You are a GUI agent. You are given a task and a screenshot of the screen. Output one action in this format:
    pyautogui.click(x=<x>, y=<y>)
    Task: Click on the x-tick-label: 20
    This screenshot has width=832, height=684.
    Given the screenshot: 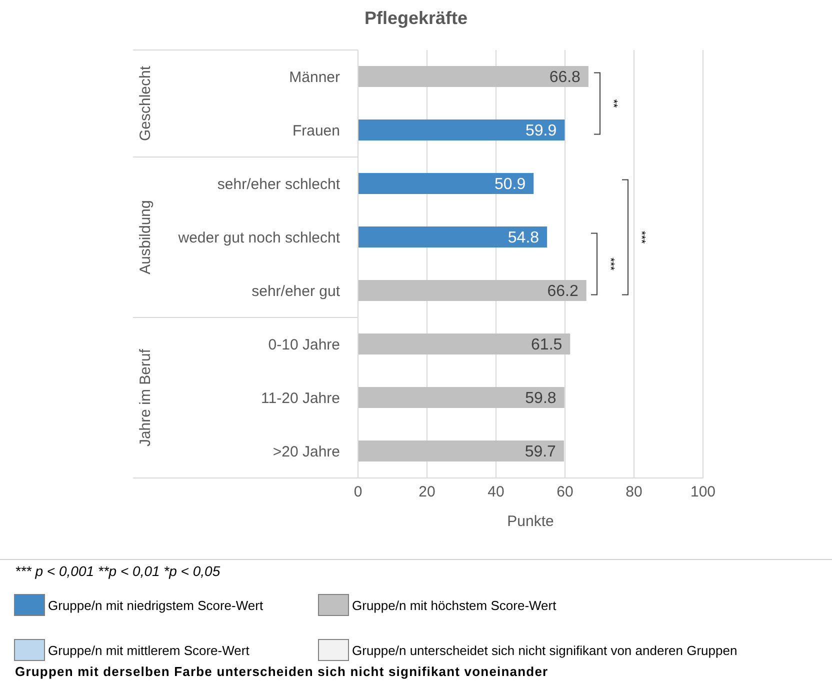 What is the action you would take?
    pyautogui.click(x=427, y=492)
    